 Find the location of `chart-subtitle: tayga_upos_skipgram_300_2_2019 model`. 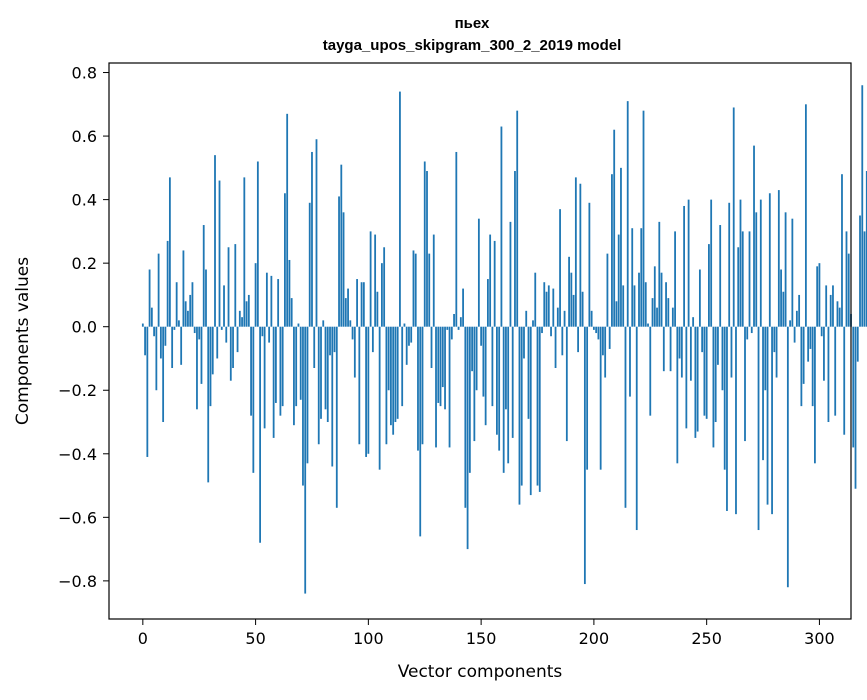

chart-subtitle: tayga_upos_skipgram_300_2_2019 model is located at coordinates (472, 45).